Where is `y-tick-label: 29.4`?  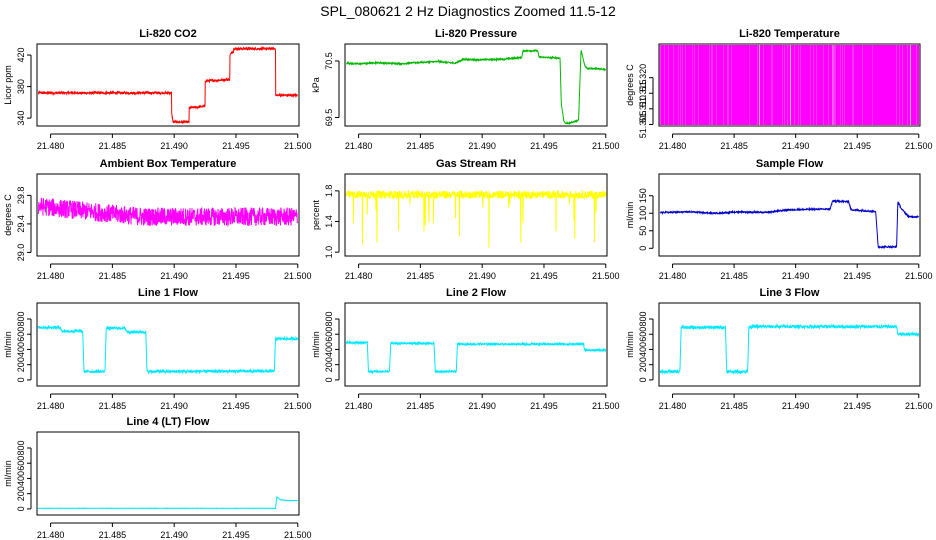
y-tick-label: 29.4 is located at coordinates (21, 224).